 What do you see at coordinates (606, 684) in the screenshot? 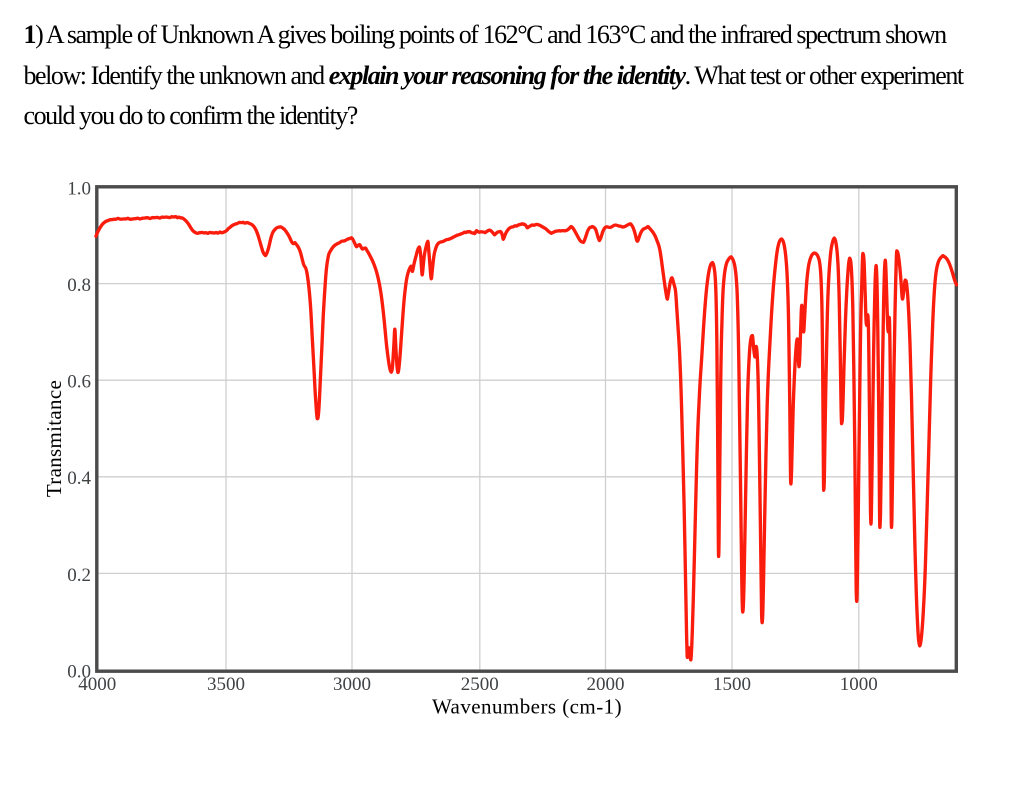
I see `svg-text: 2000` at bounding box center [606, 684].